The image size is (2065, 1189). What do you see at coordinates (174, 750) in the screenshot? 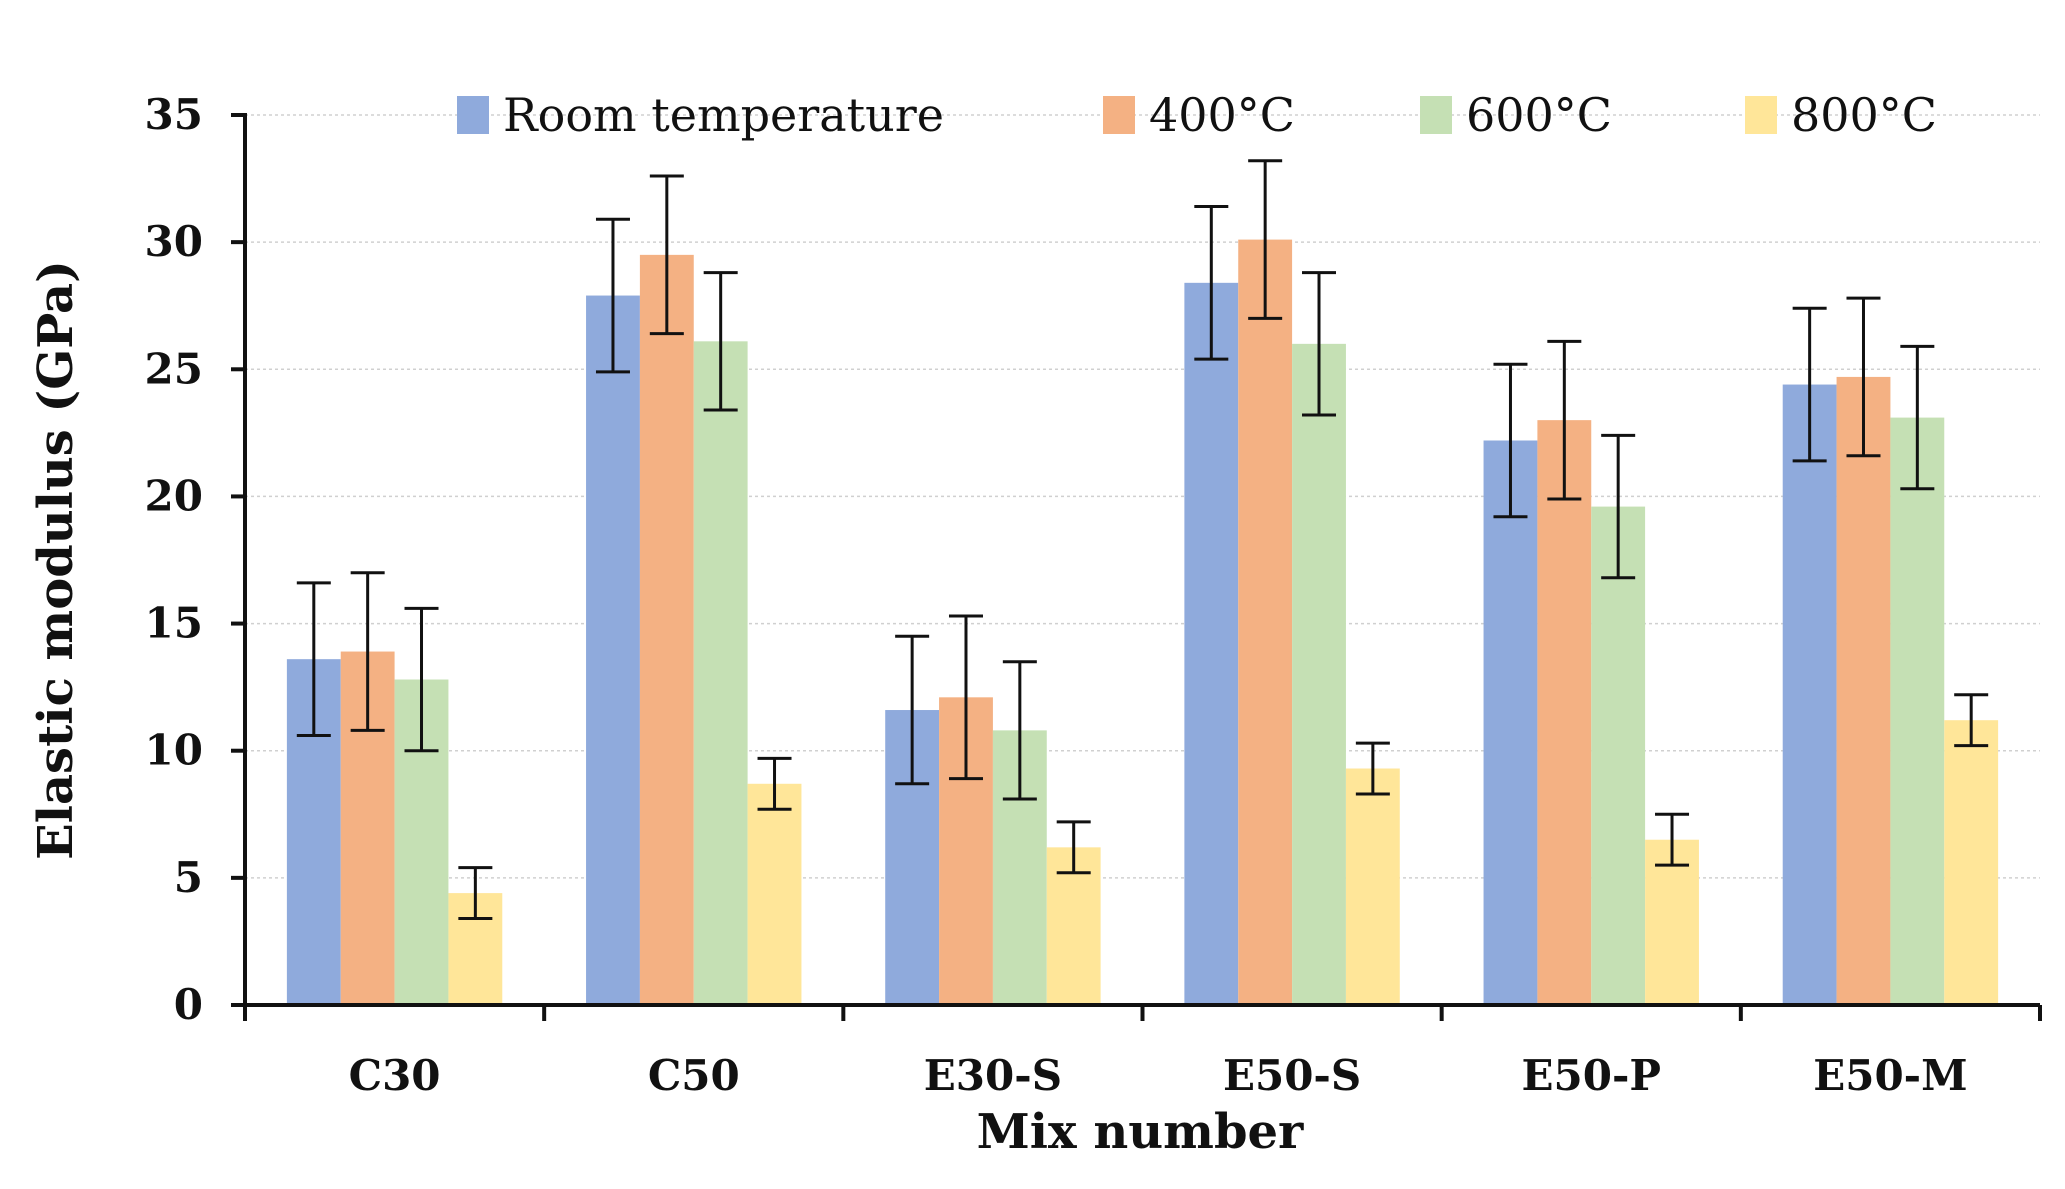
I see `y-tick-label: 10` at bounding box center [174, 750].